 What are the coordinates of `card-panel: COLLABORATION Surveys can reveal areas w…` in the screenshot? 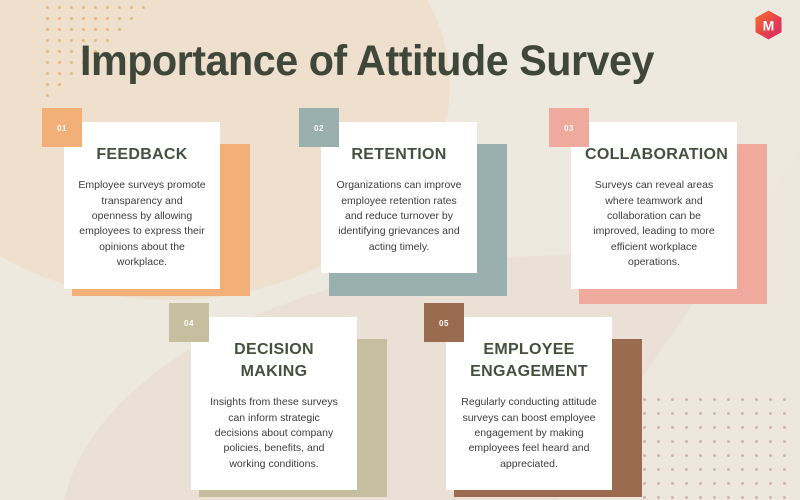 It's located at (654, 205).